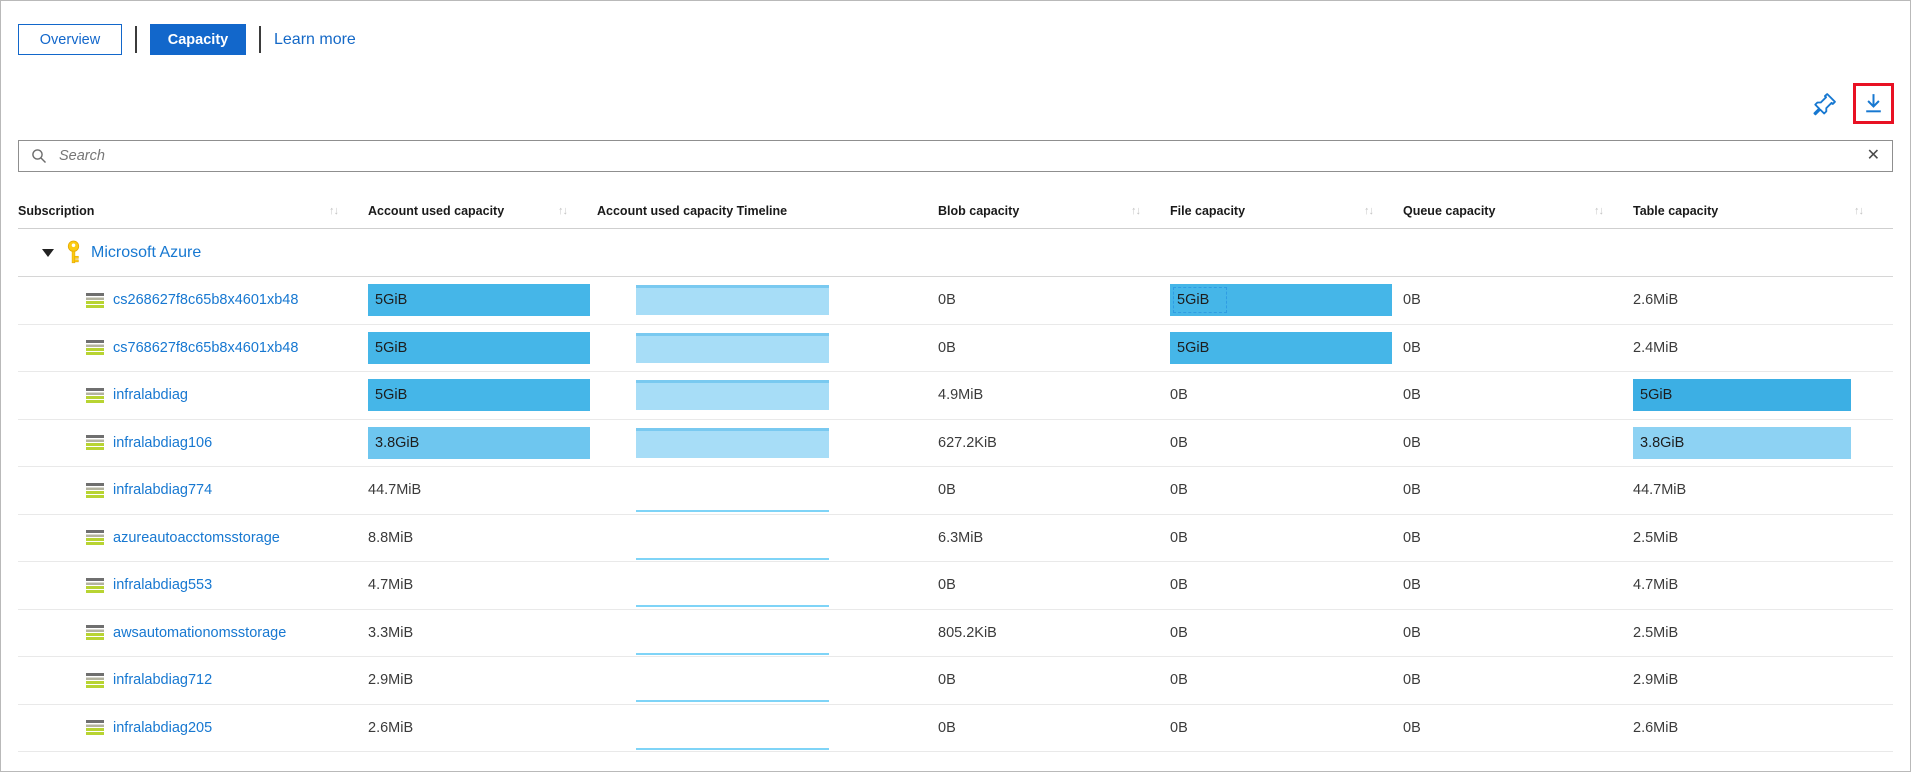 This screenshot has width=1911, height=772. I want to click on column-header-queue-capacity: Queue capacity ↑↓, so click(1518, 211).